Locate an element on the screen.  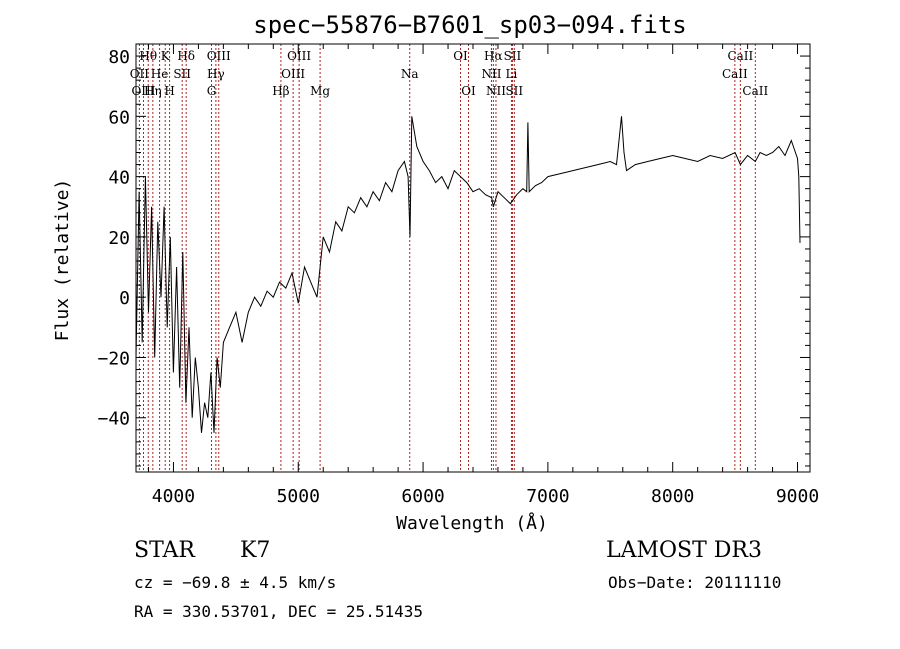
redshift-value: cz = −69.8 ± 4.5 km/s is located at coordinates (235, 582).